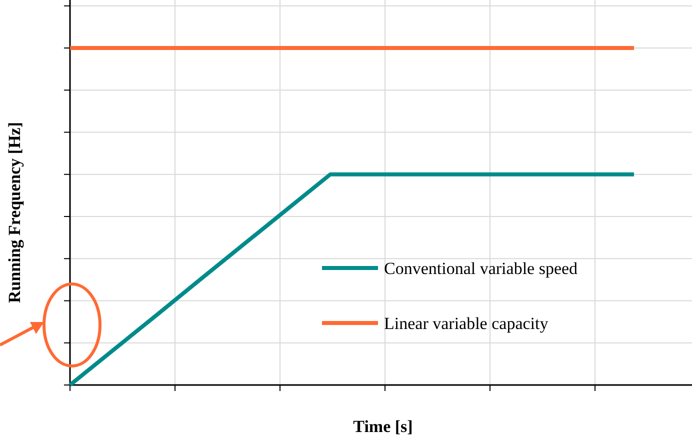 The width and height of the screenshot is (692, 438). What do you see at coordinates (14, 213) in the screenshot?
I see `y-axis-title: Running Frequency [Hz]` at bounding box center [14, 213].